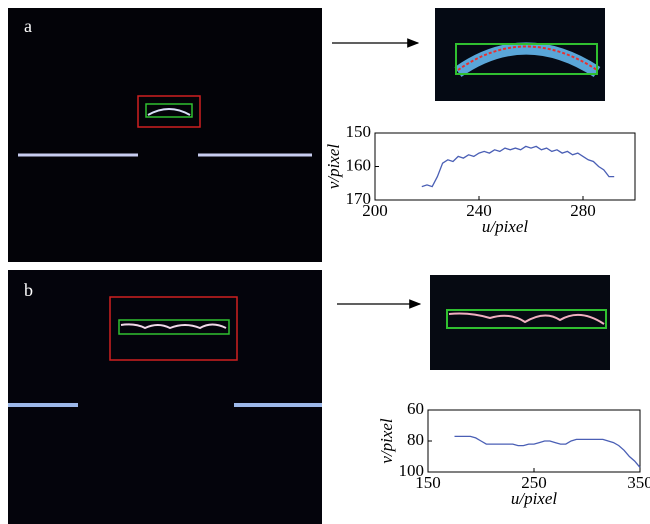  I want to click on x-tick-label: 350, so click(638, 482).